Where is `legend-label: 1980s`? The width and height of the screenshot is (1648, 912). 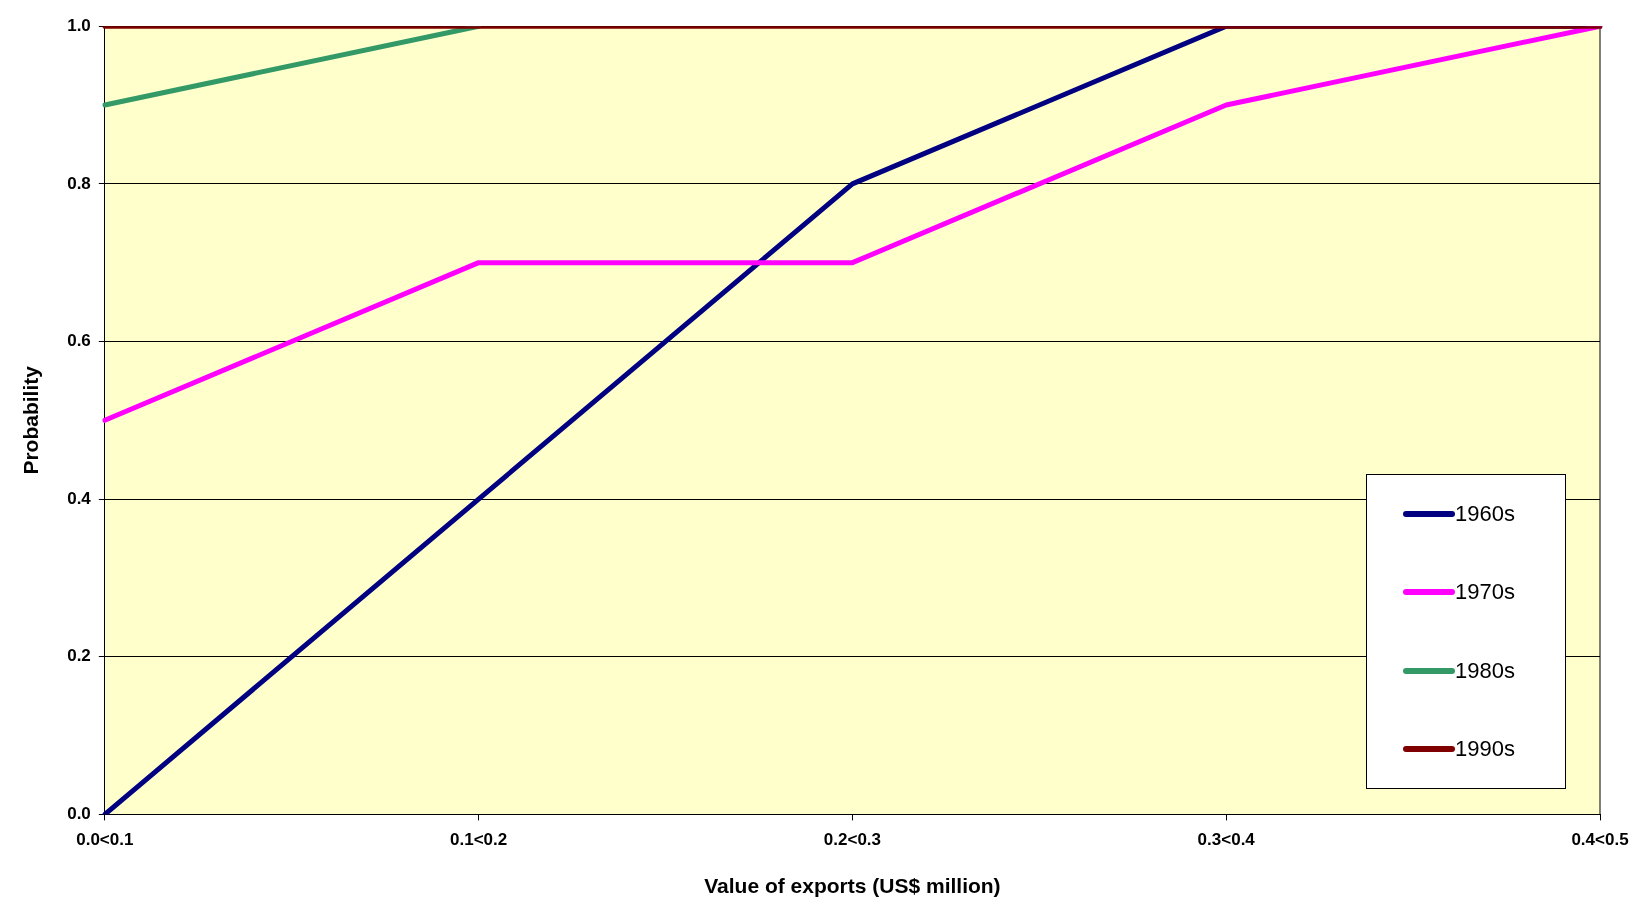
legend-label: 1980s is located at coordinates (1485, 670).